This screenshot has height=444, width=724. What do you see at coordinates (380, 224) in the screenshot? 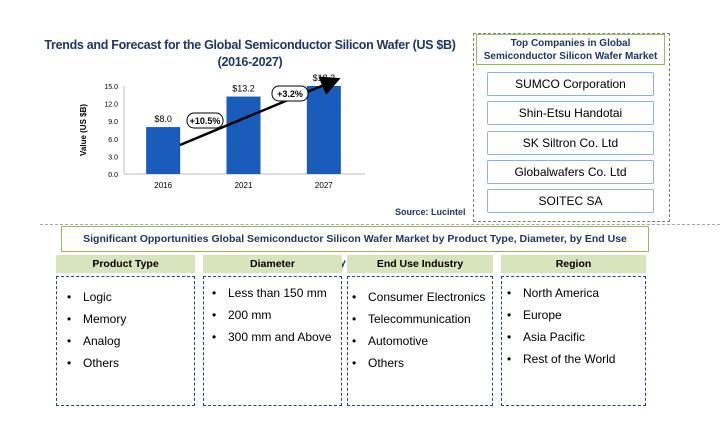
I see `section-divider` at bounding box center [380, 224].